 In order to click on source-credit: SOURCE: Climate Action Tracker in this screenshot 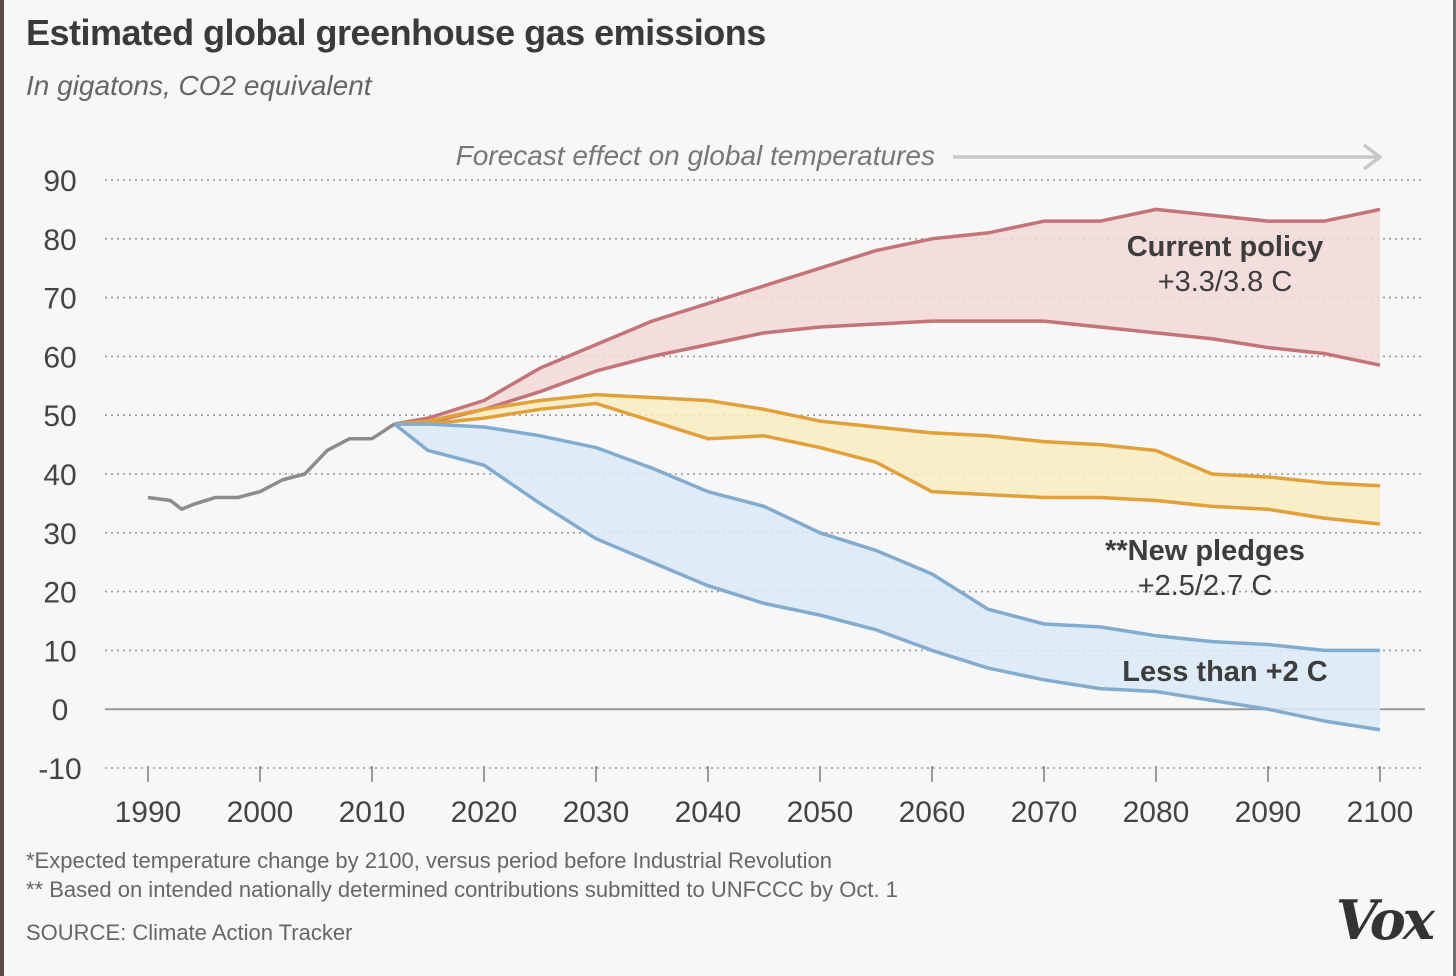, I will do `click(189, 932)`.